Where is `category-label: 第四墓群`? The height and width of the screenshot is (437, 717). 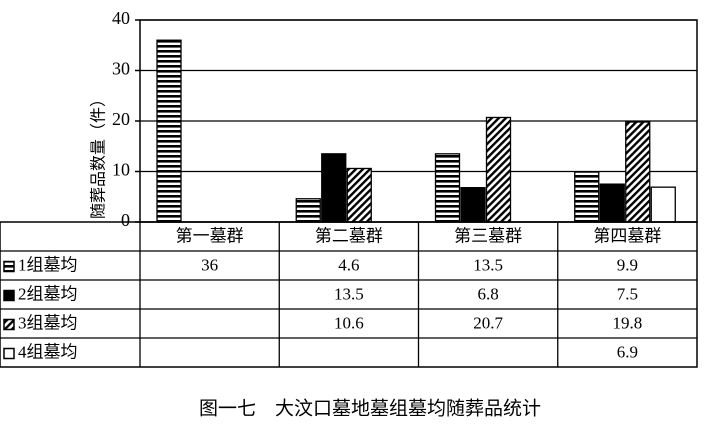 category-label: 第四墓群 is located at coordinates (627, 235).